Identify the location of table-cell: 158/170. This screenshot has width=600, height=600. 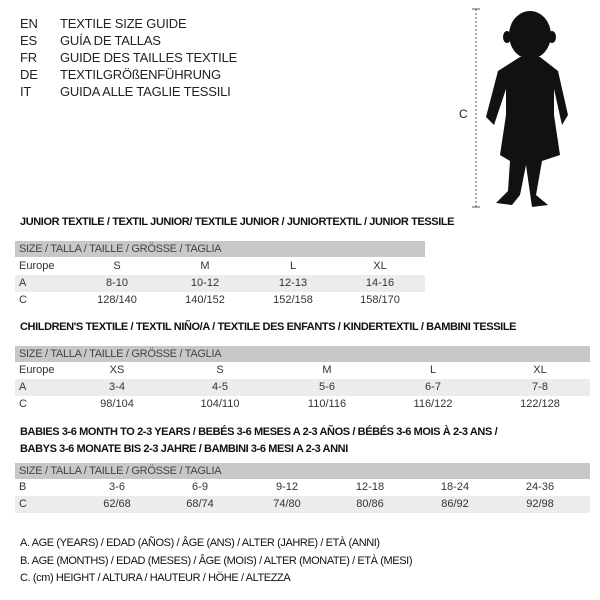
(380, 300).